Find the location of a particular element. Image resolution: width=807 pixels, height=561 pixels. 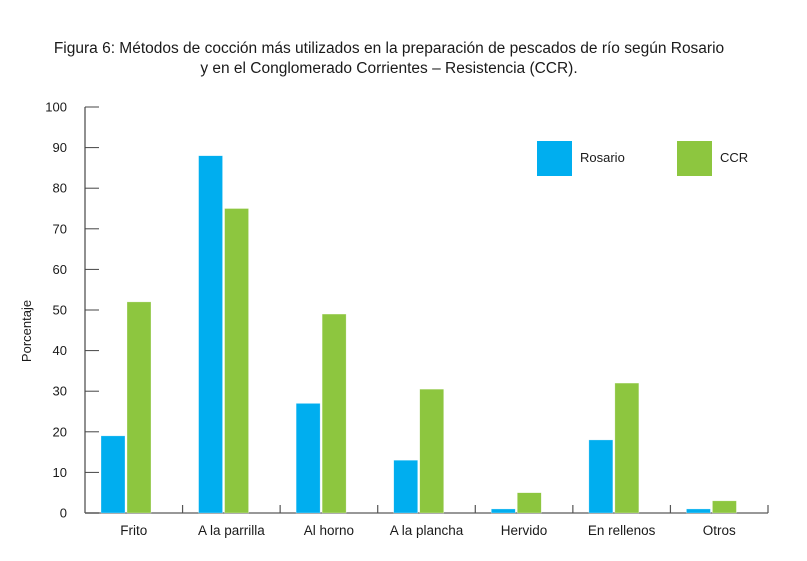

bar-ccr-a-la-parrilla is located at coordinates (236, 361).